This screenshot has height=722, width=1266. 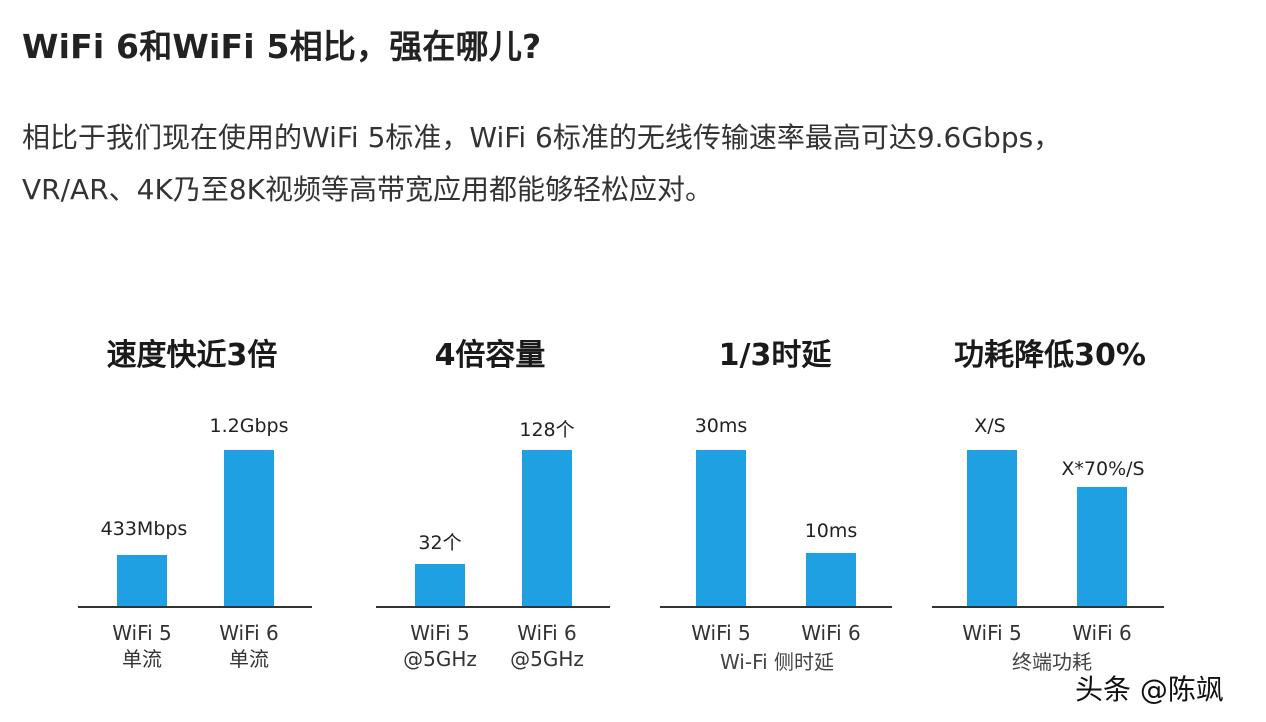 I want to click on data-label: 30ms, so click(x=721, y=426).